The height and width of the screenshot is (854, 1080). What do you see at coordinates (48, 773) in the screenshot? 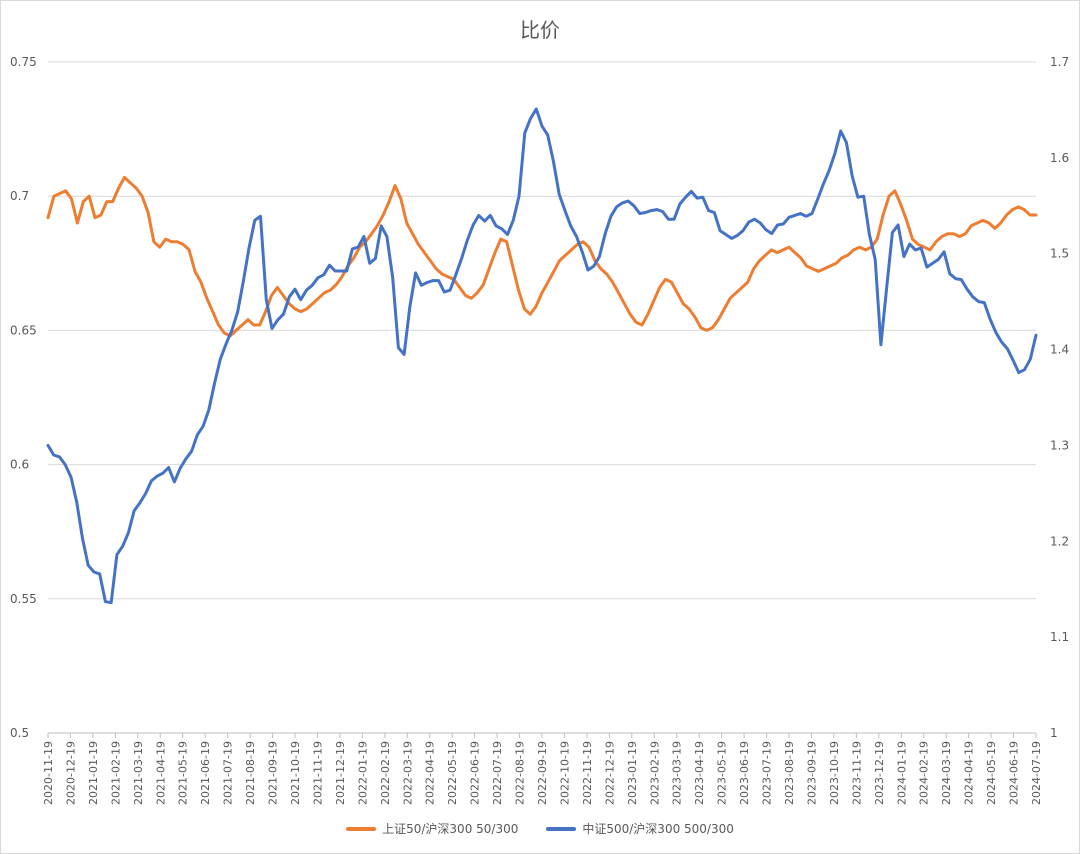
I see `x-tick-label: 2020-11-19` at bounding box center [48, 773].